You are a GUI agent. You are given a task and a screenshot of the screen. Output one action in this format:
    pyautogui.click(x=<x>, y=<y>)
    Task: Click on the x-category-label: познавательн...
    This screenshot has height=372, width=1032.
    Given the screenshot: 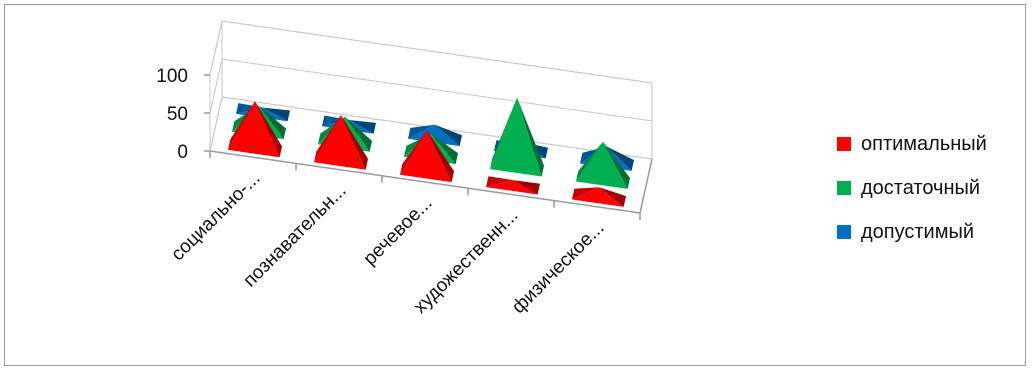 What is the action you would take?
    pyautogui.click(x=294, y=235)
    